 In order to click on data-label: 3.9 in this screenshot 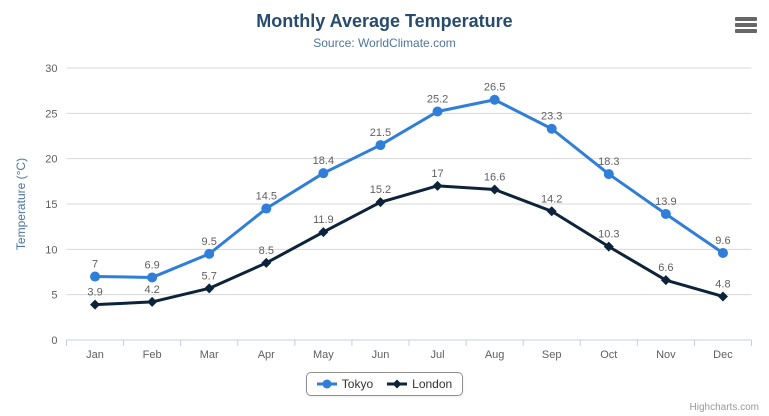, I will do `click(94, 293)`.